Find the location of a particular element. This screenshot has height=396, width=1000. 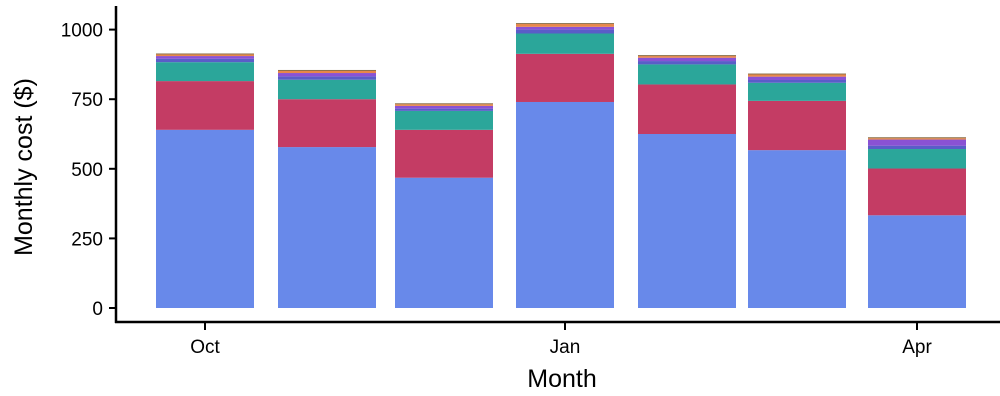

x-tick-label: Apr is located at coordinates (917, 347).